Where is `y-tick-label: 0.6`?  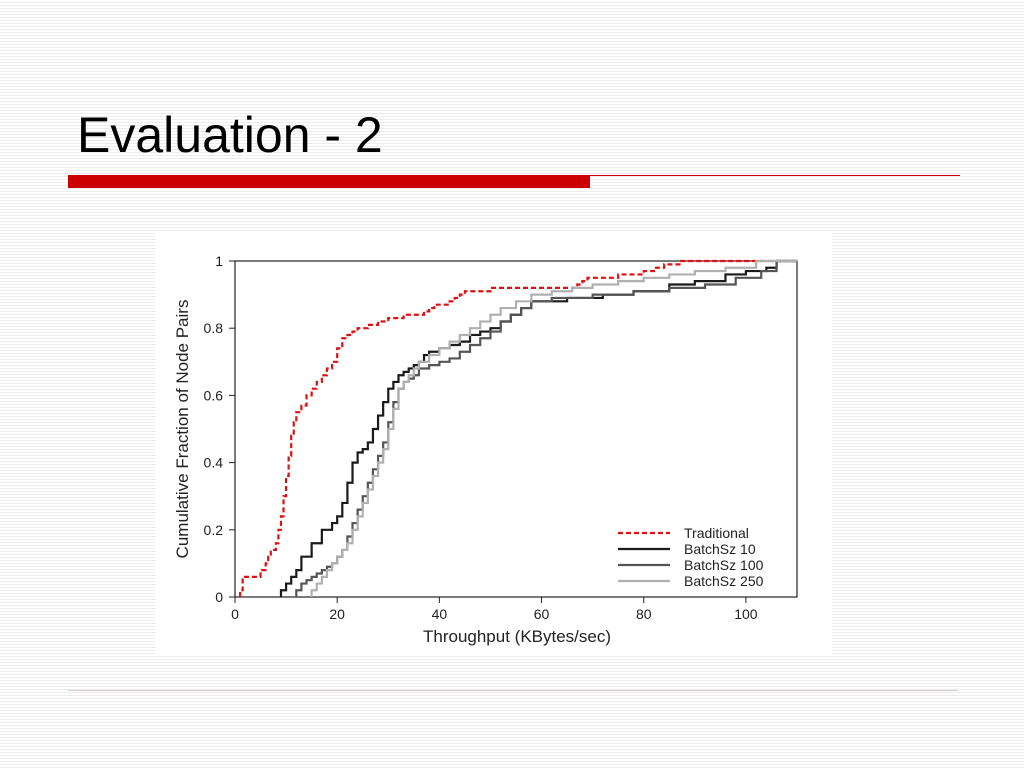 y-tick-label: 0.6 is located at coordinates (214, 395).